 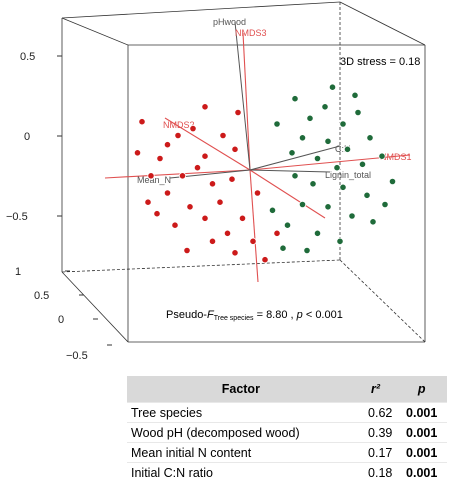 What do you see at coordinates (77, 356) in the screenshot?
I see `lower-tick: −0.5` at bounding box center [77, 356].